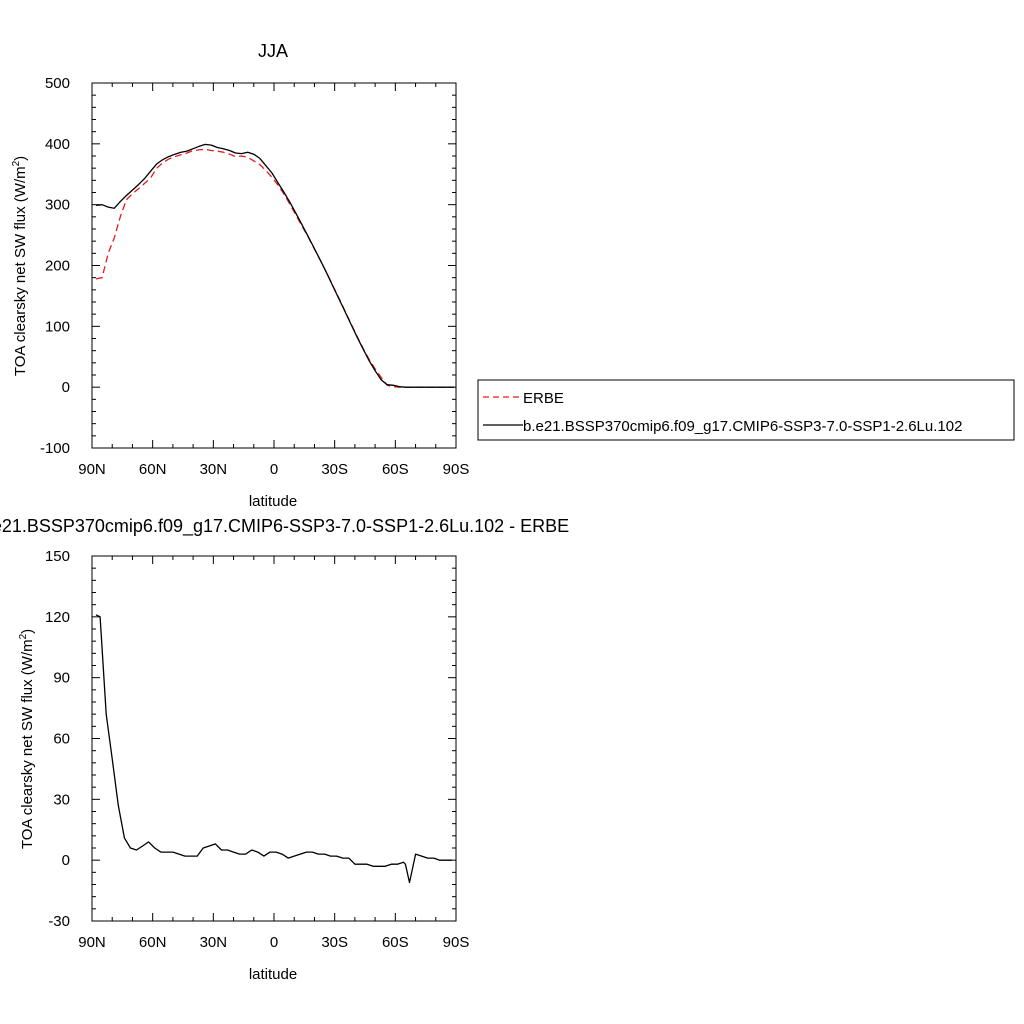 This screenshot has width=1024, height=1024. I want to click on top-chart-plot-frame, so click(274, 265).